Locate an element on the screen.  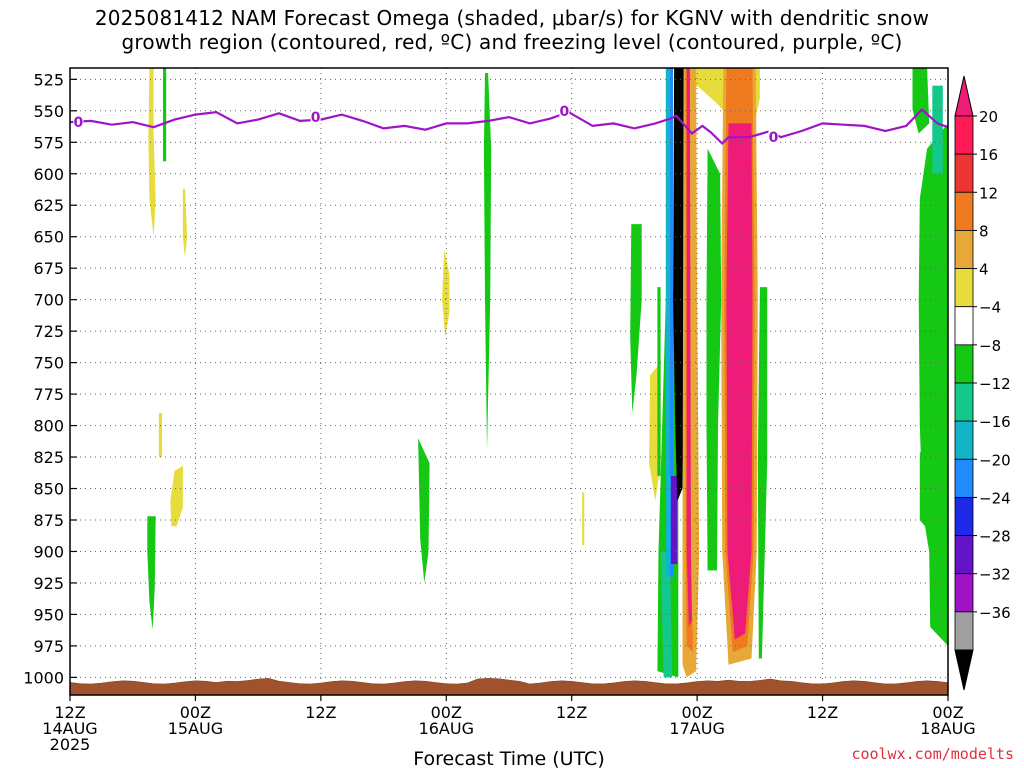
y-tick-label-675: 675 is located at coordinates (48, 268).